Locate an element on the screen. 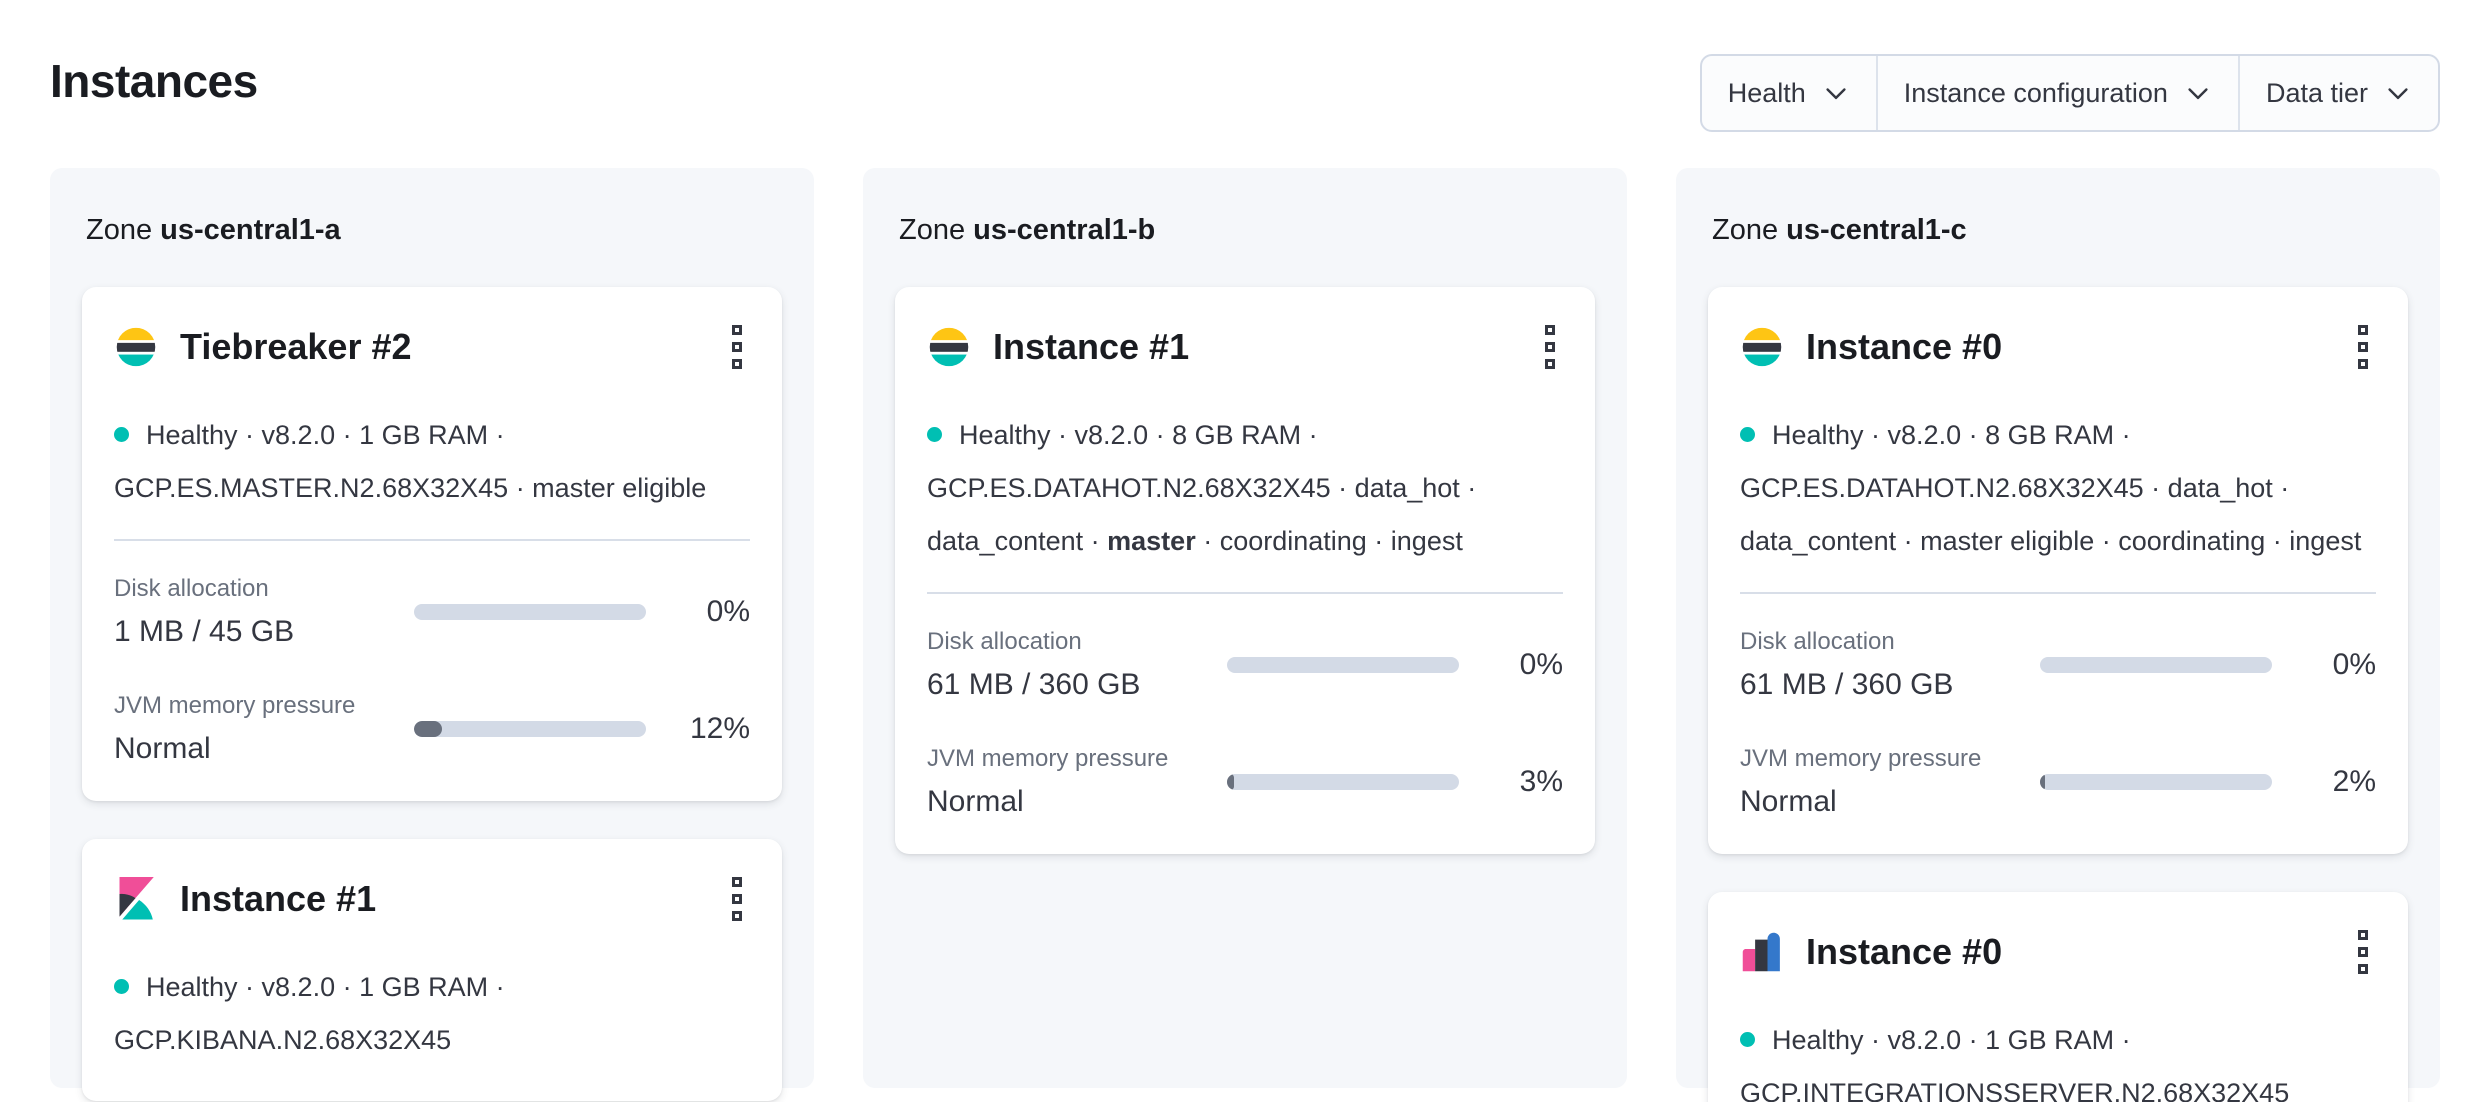 The image size is (2490, 1102). filter-data-tier-label: Data tier is located at coordinates (2316, 92).